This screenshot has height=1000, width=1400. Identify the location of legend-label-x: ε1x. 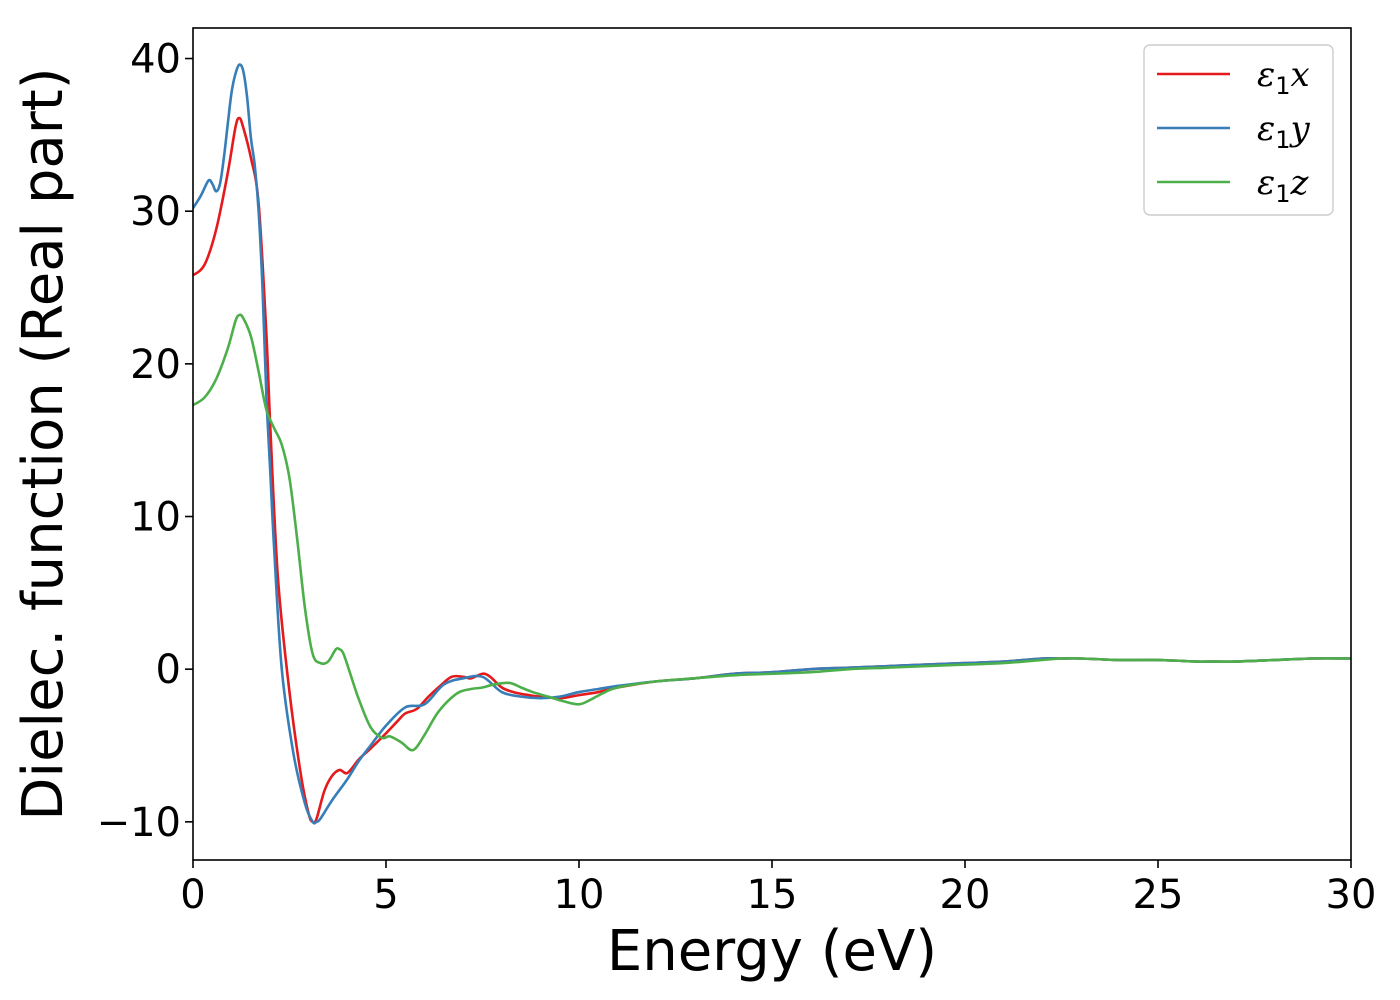
(1283, 77).